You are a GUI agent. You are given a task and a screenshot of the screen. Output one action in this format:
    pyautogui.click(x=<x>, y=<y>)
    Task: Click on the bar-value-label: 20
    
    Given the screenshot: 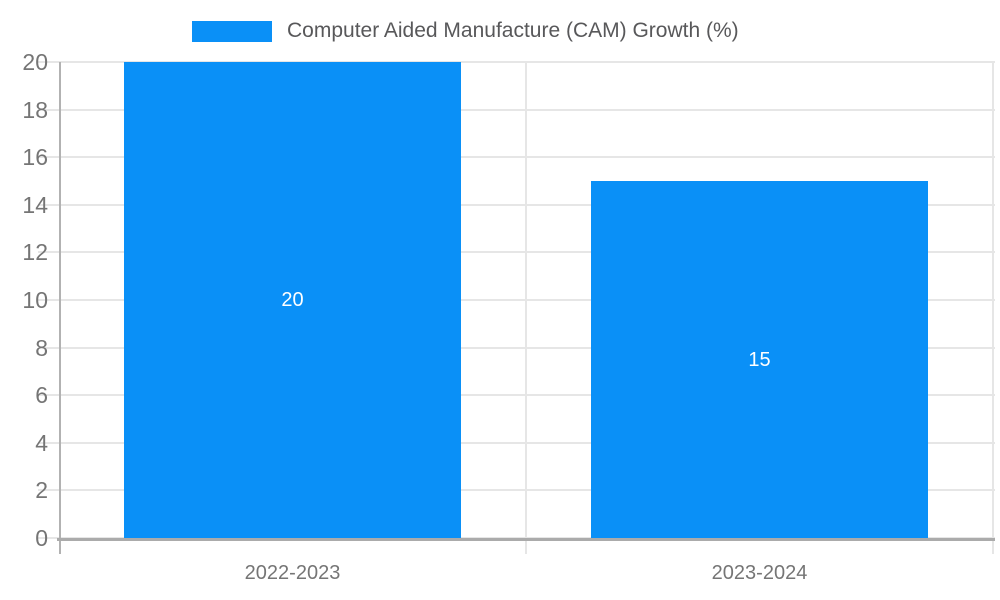 What is the action you would take?
    pyautogui.click(x=292, y=300)
    